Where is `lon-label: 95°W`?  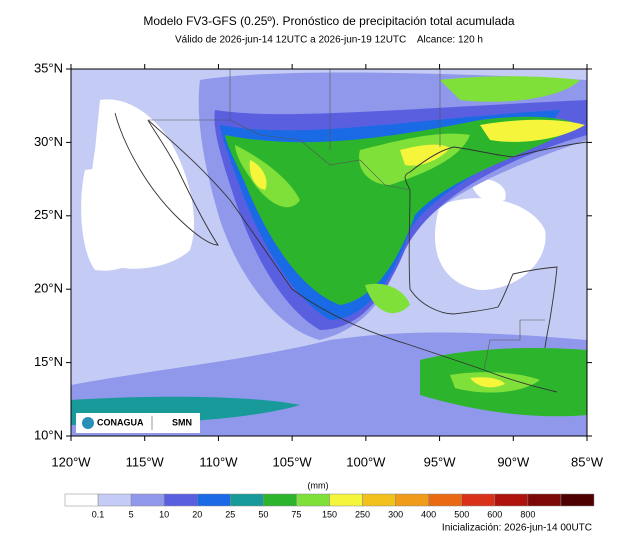 lon-label: 95°W is located at coordinates (440, 461).